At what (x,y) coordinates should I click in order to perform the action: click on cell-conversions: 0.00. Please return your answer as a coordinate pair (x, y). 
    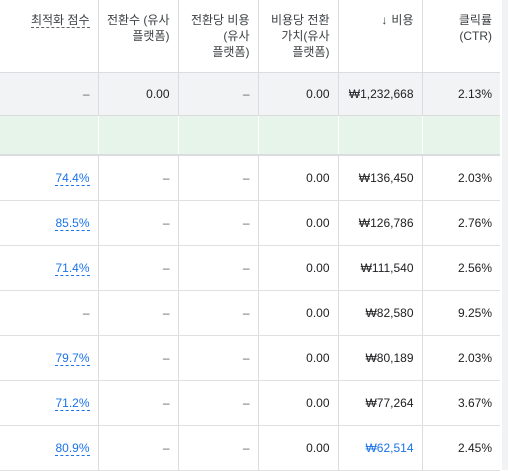
    Looking at the image, I should click on (137, 94).